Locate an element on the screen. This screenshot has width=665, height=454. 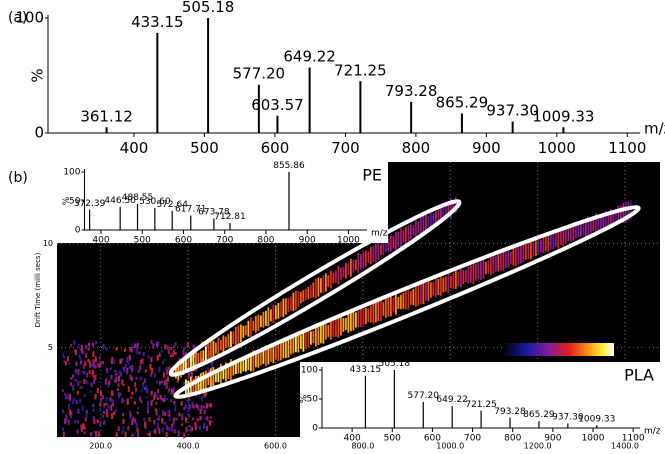
x-tick-label: 1000.0 is located at coordinates (450, 446).